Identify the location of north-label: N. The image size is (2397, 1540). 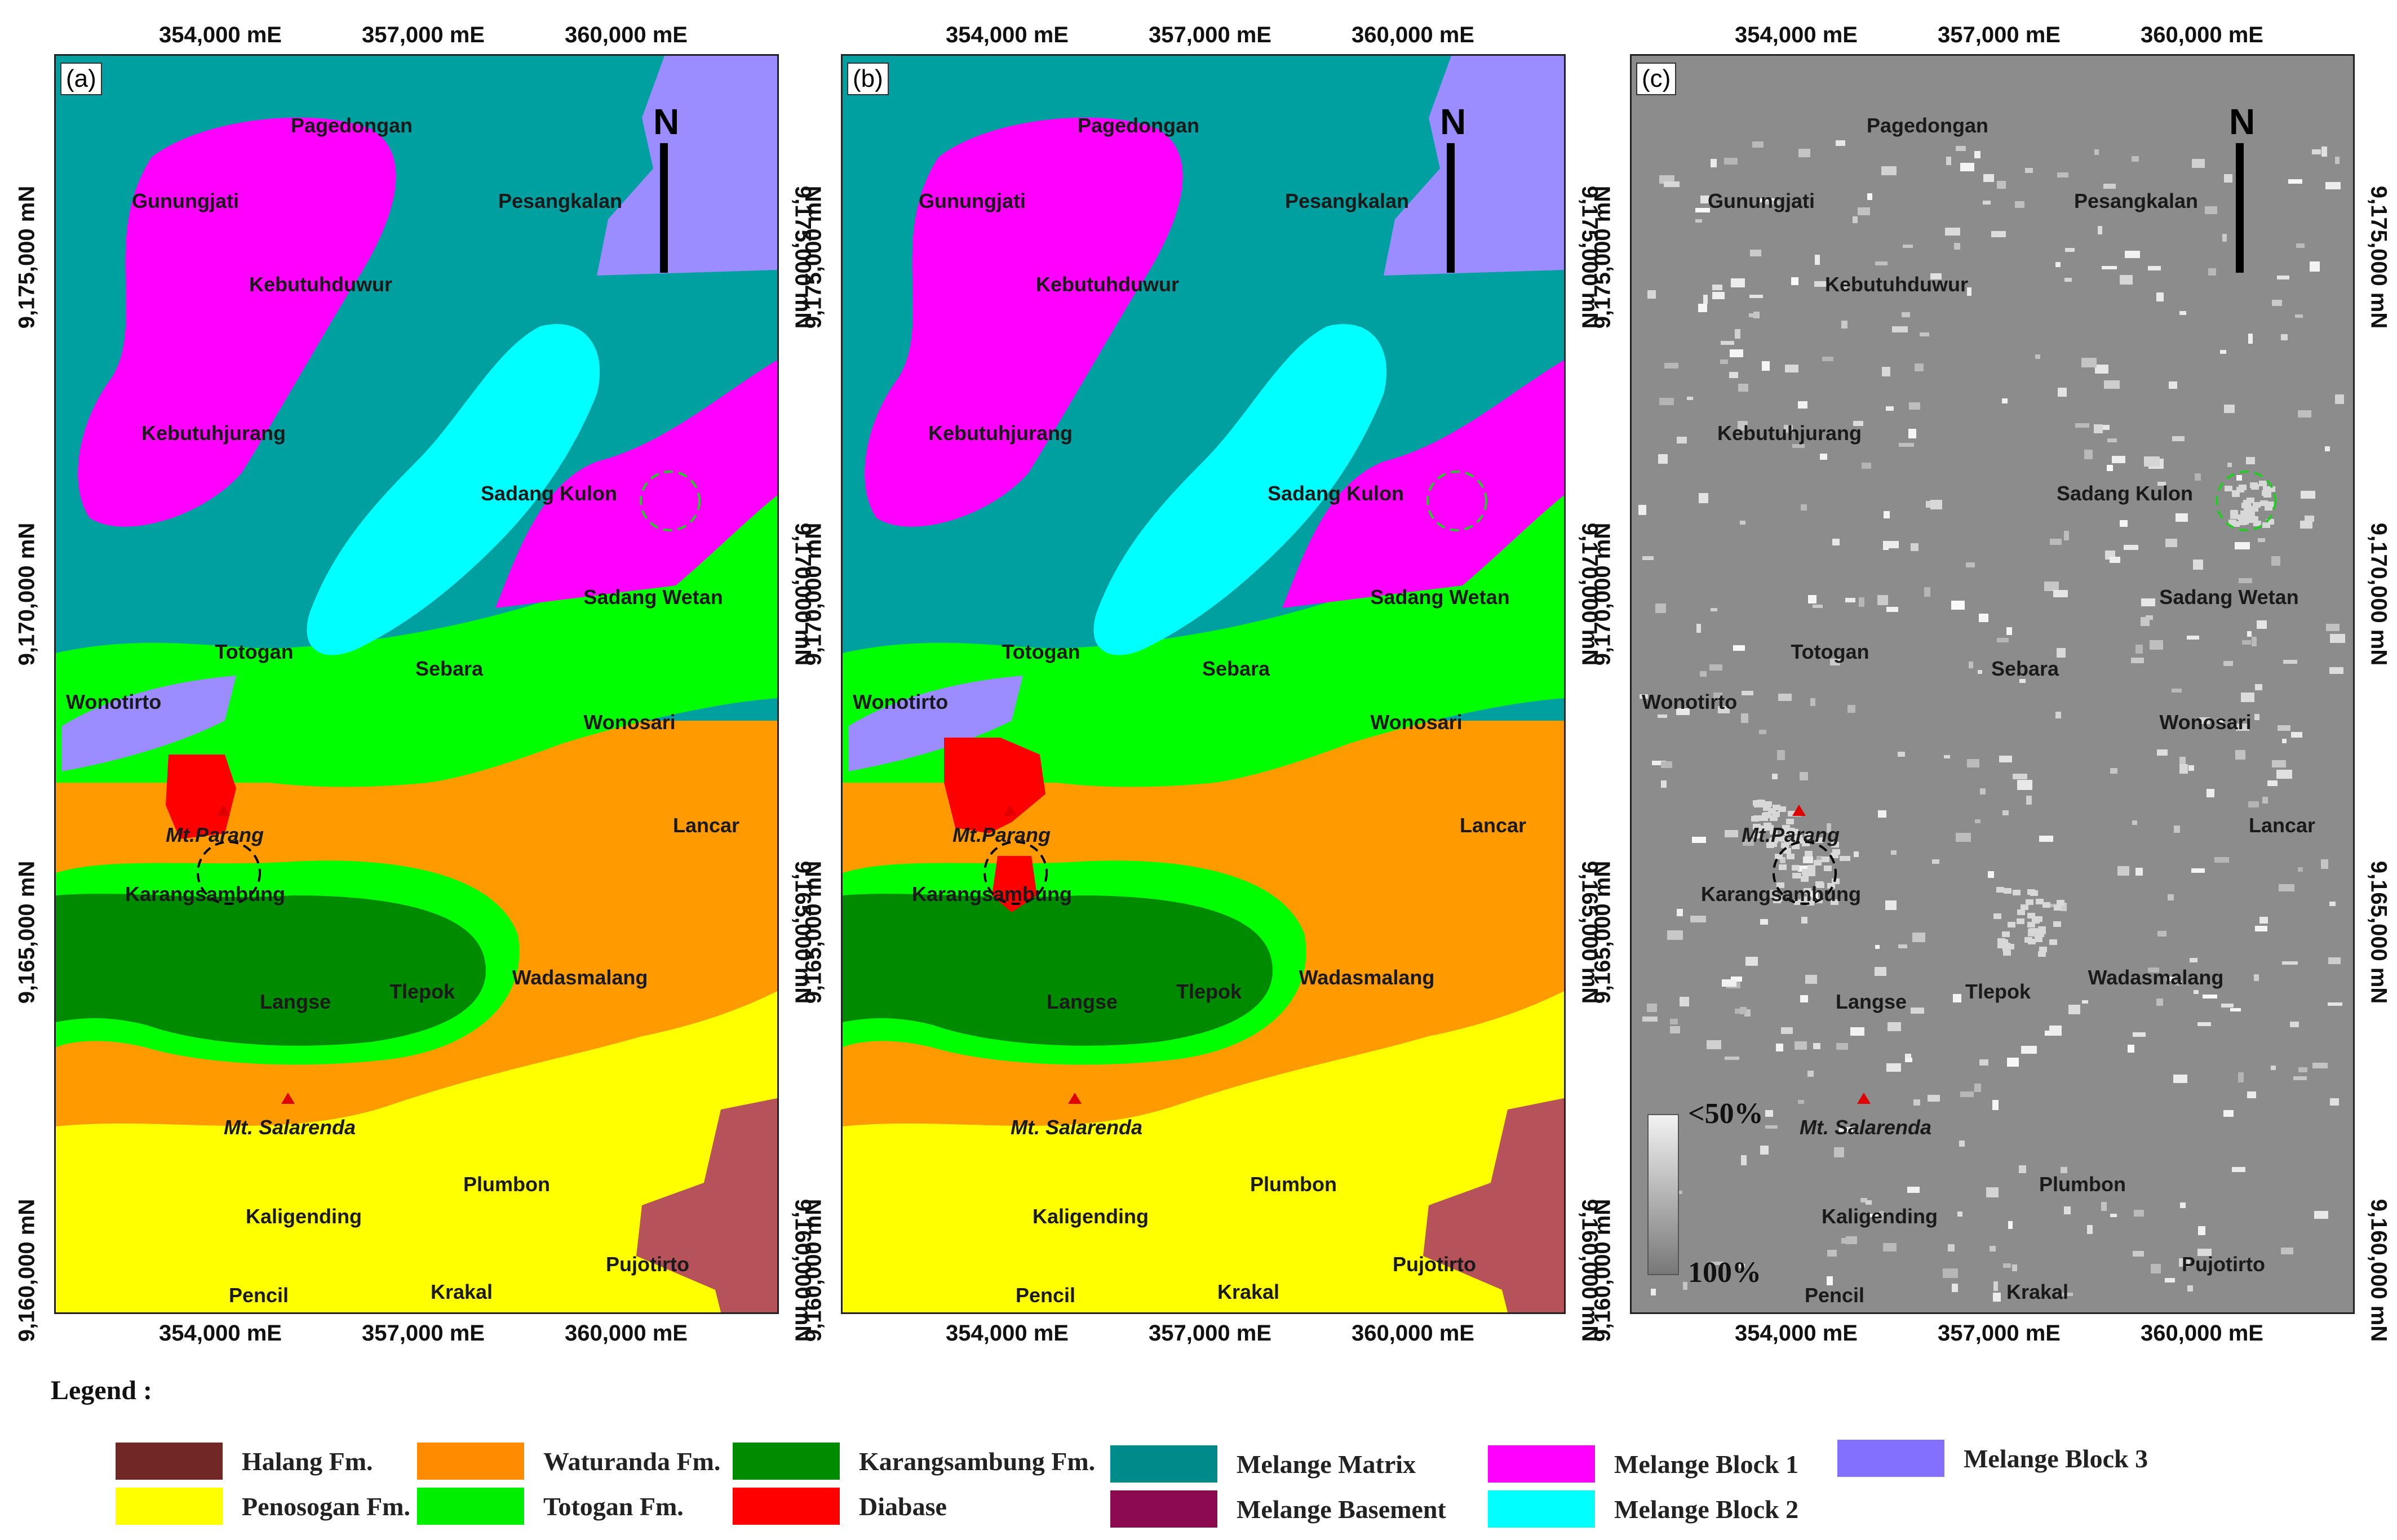
(2242, 121).